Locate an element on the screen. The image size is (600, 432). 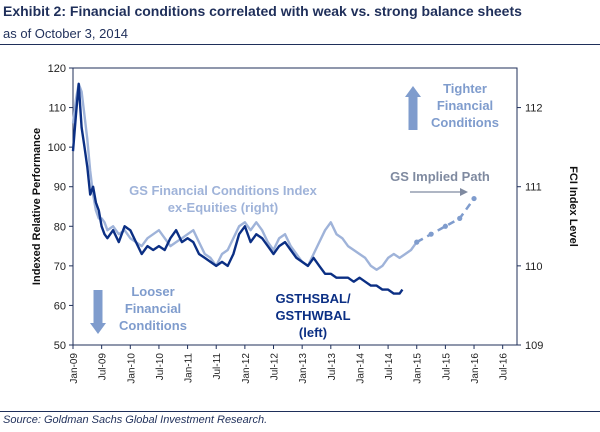
looser-down-arrow-icon is located at coordinates (98, 328).